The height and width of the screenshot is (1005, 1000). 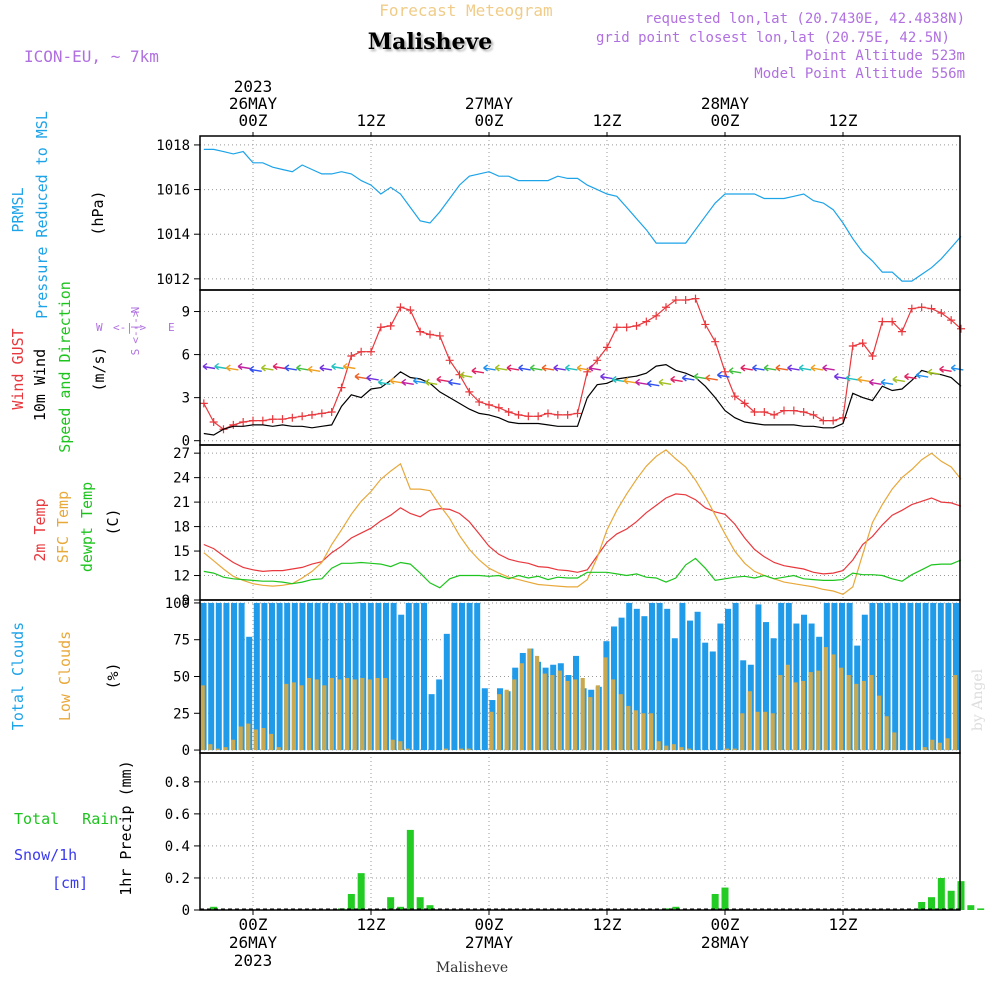 I want to click on bottom-time-label: 00Z, so click(x=253, y=924).